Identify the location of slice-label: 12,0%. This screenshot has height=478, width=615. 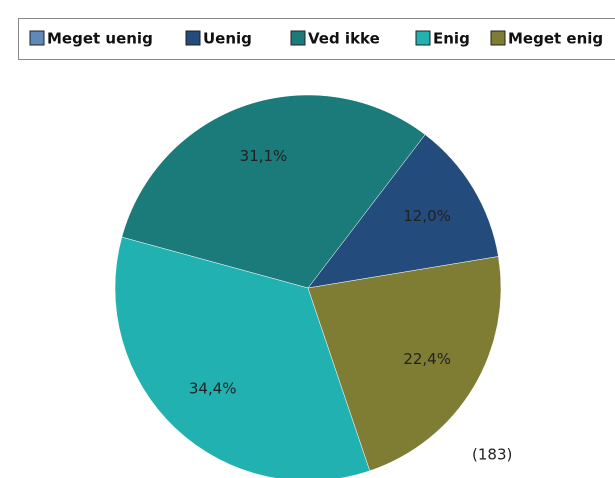
(427, 216).